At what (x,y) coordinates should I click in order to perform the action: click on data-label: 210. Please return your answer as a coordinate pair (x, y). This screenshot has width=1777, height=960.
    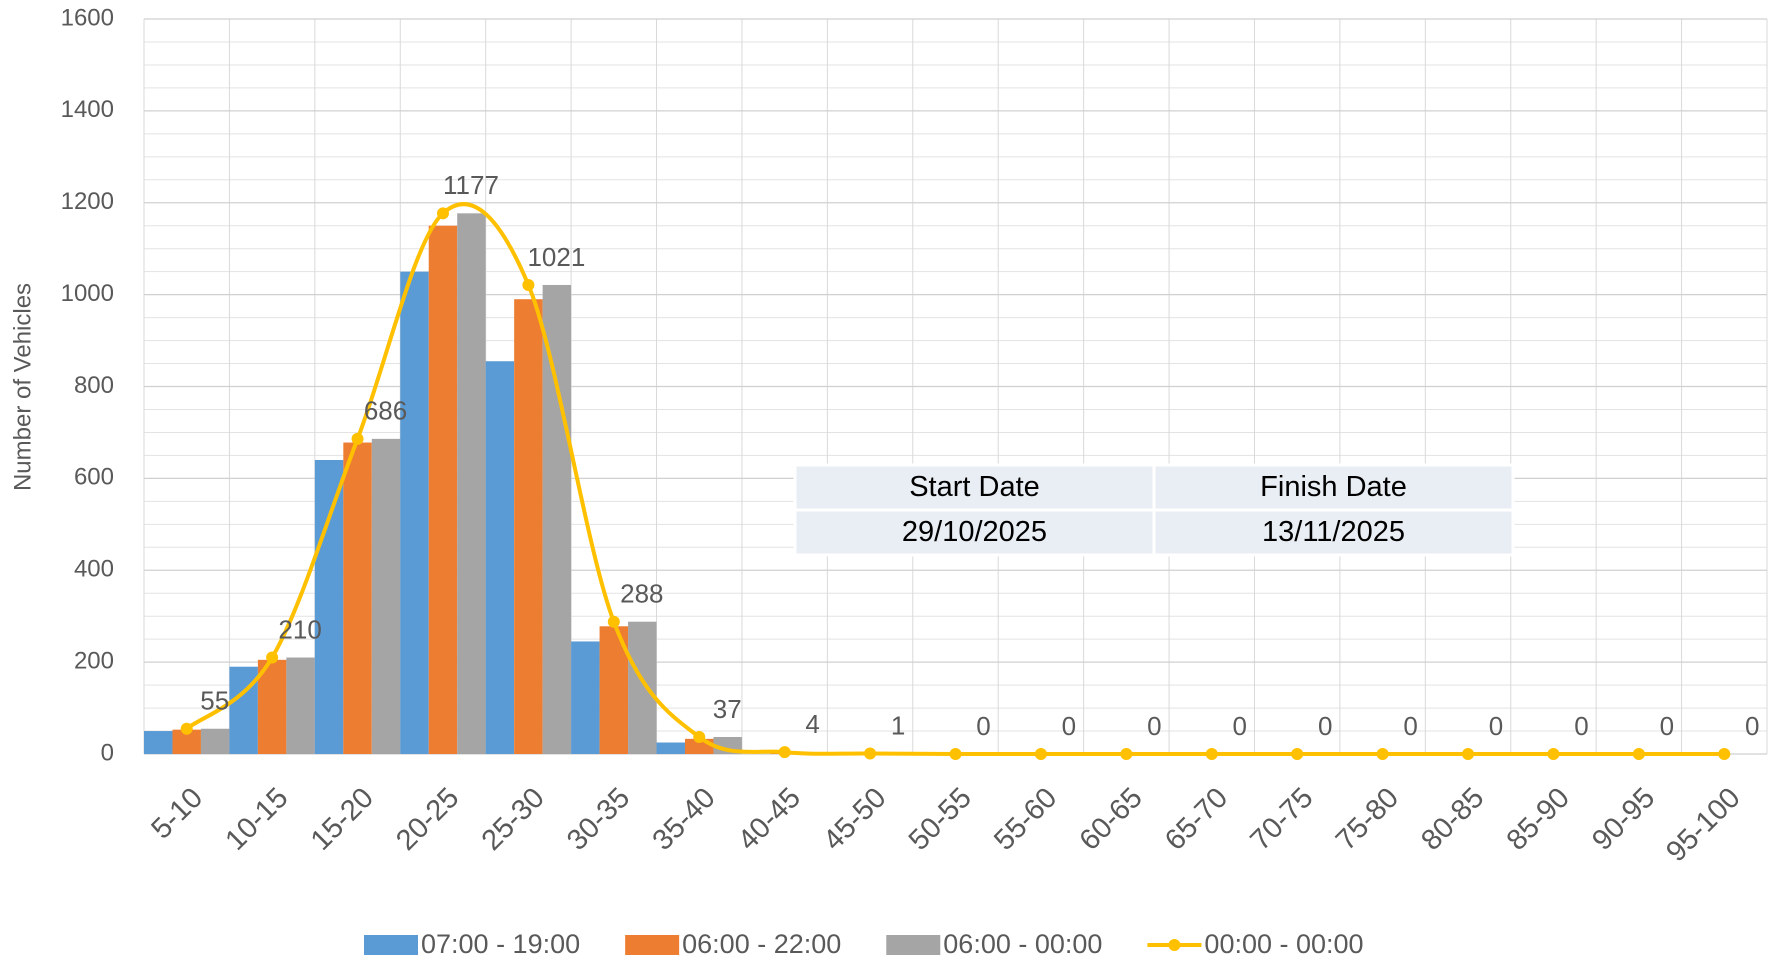
    Looking at the image, I should click on (299, 629).